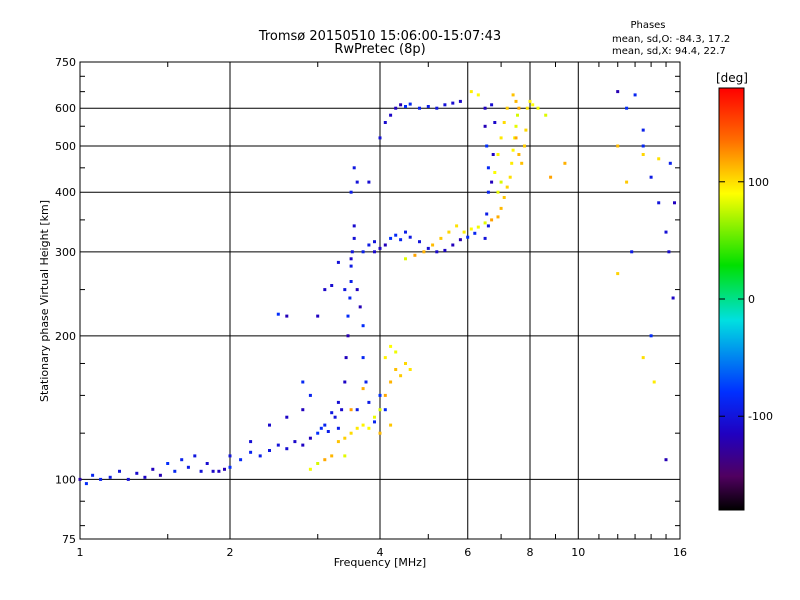  I want to click on chart-title-line2: RwPretec (8p), so click(379, 49).